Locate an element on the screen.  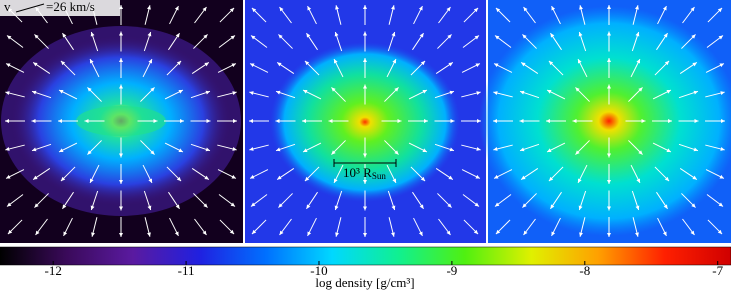
x-tick-label: -11 is located at coordinates (186, 270).